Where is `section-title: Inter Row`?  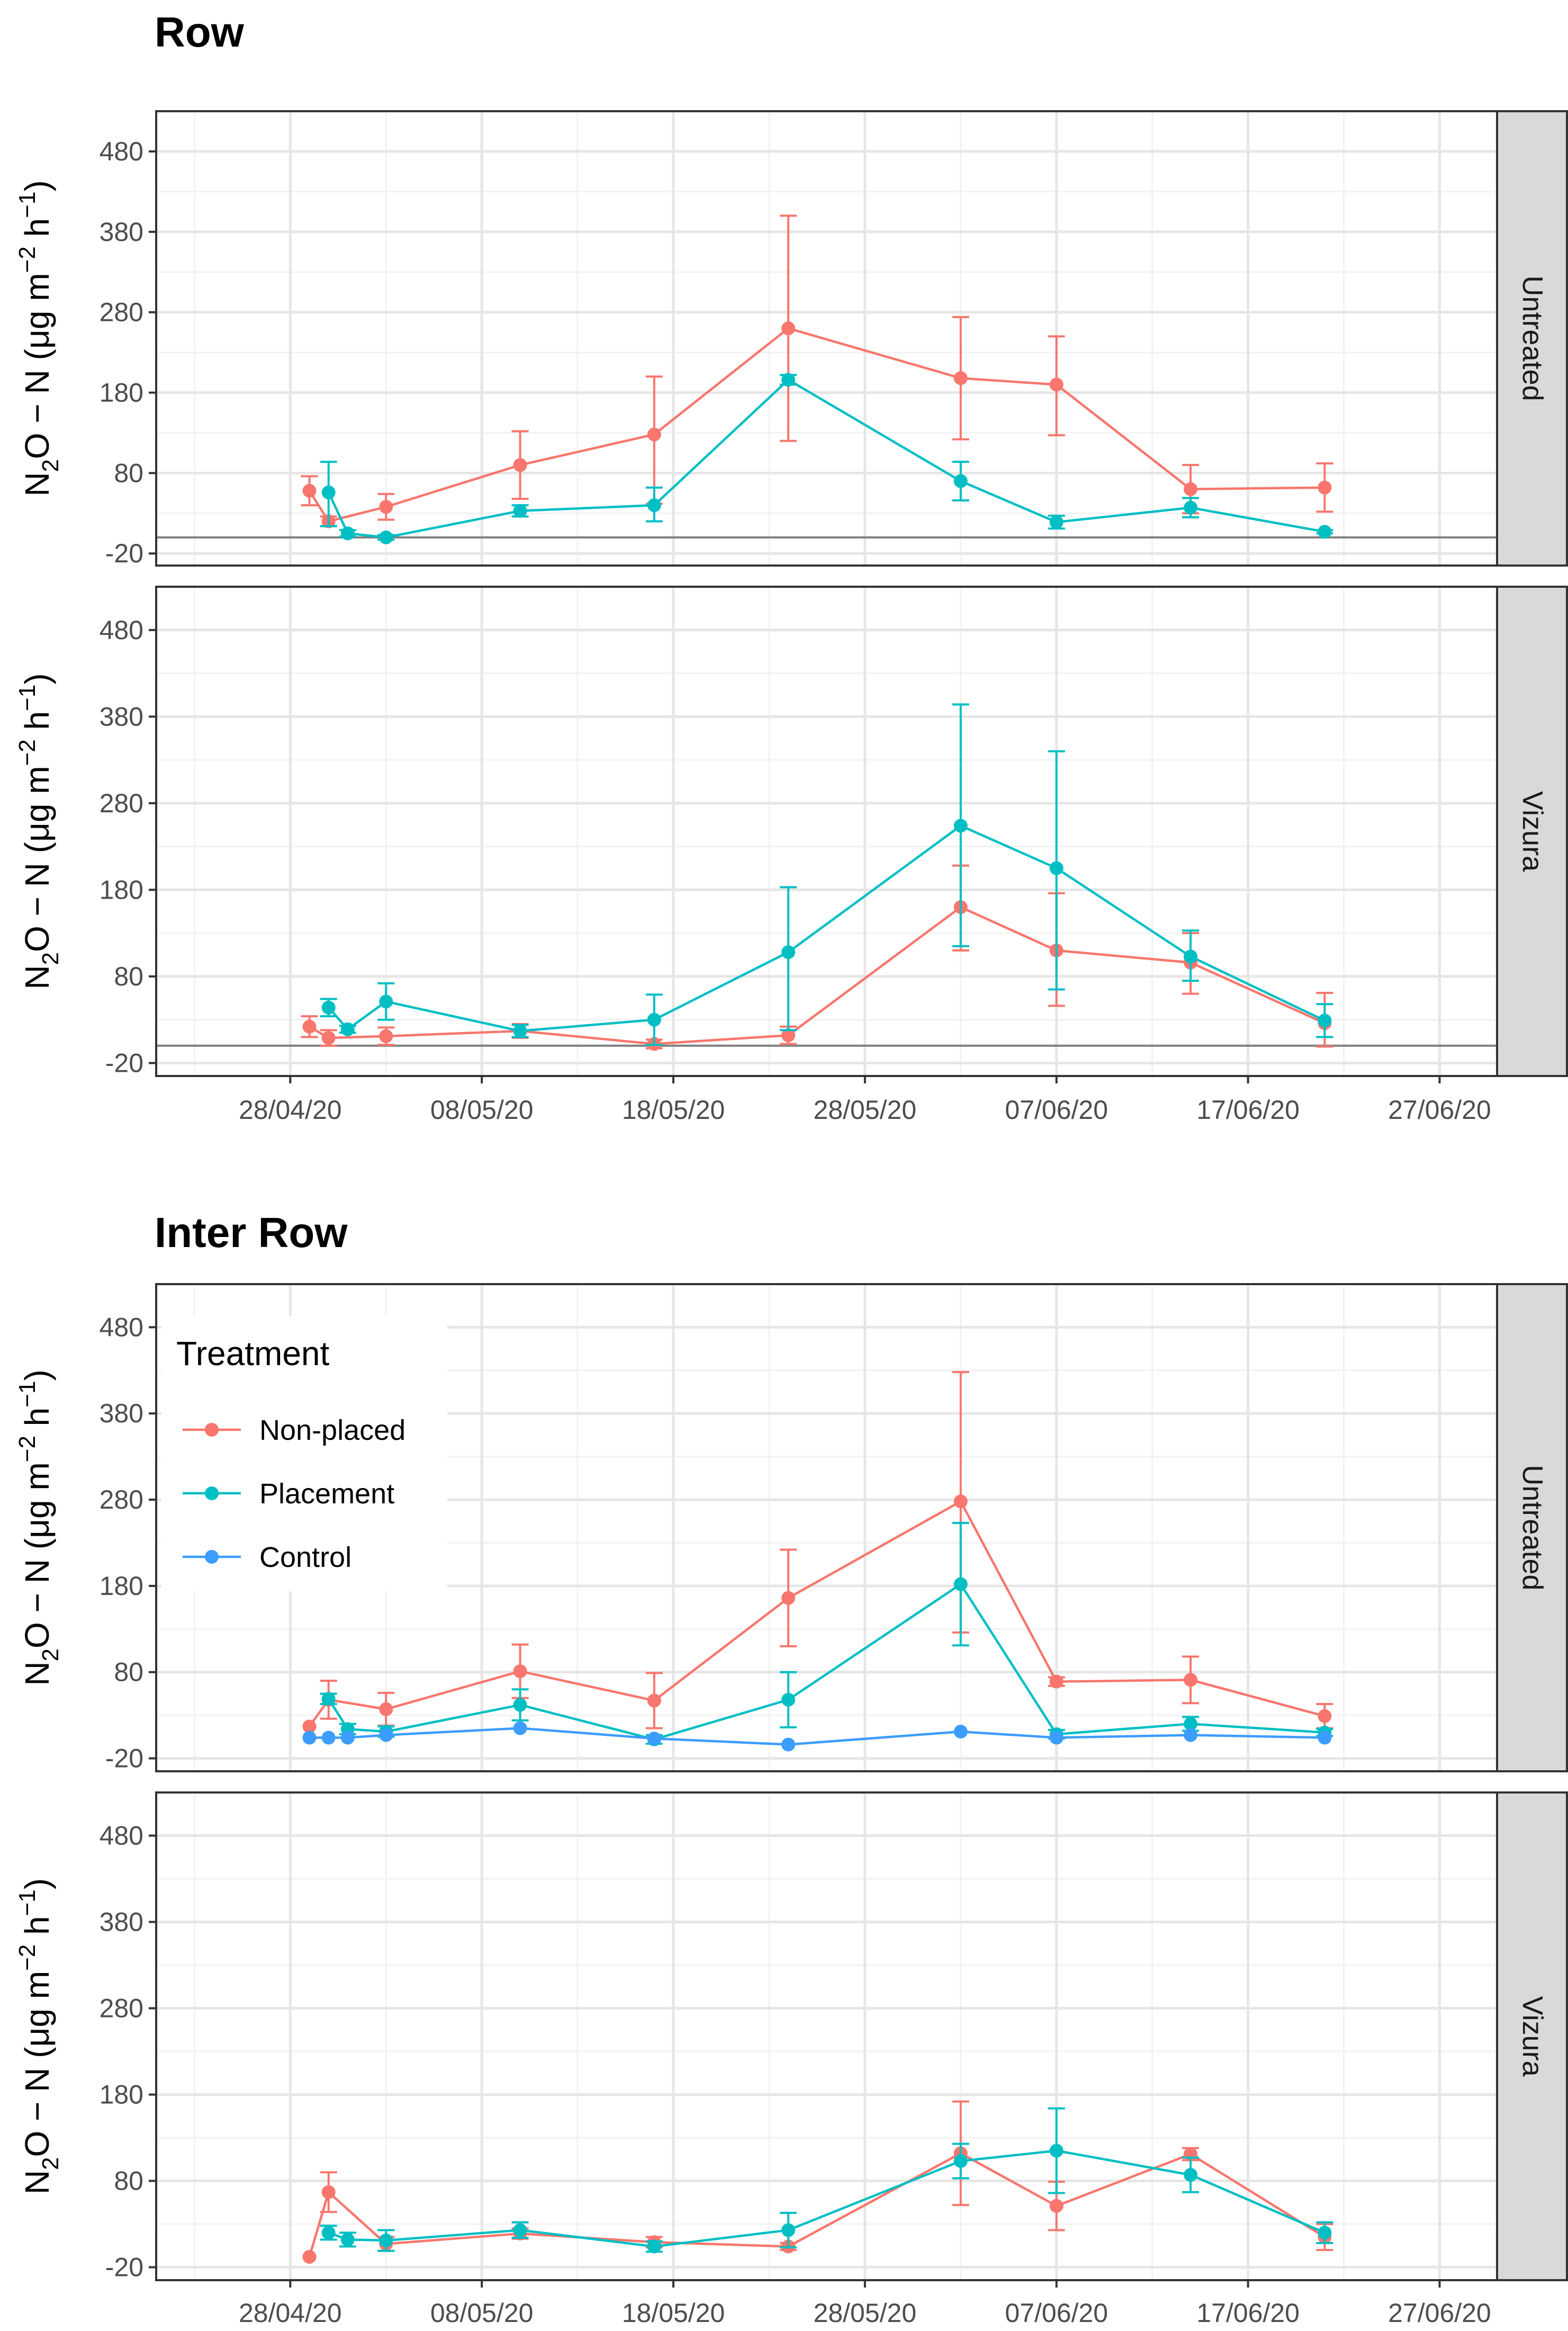
section-title: Inter Row is located at coordinates (251, 1233).